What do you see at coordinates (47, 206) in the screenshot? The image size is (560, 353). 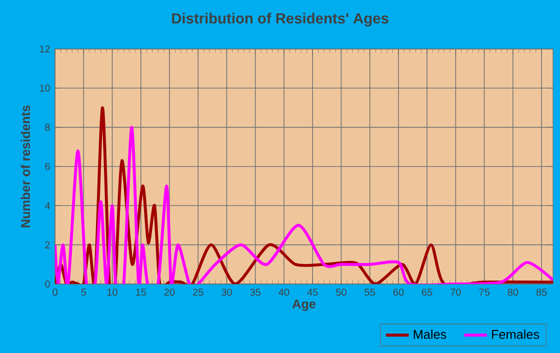 I see `y-tick-label: 4` at bounding box center [47, 206].